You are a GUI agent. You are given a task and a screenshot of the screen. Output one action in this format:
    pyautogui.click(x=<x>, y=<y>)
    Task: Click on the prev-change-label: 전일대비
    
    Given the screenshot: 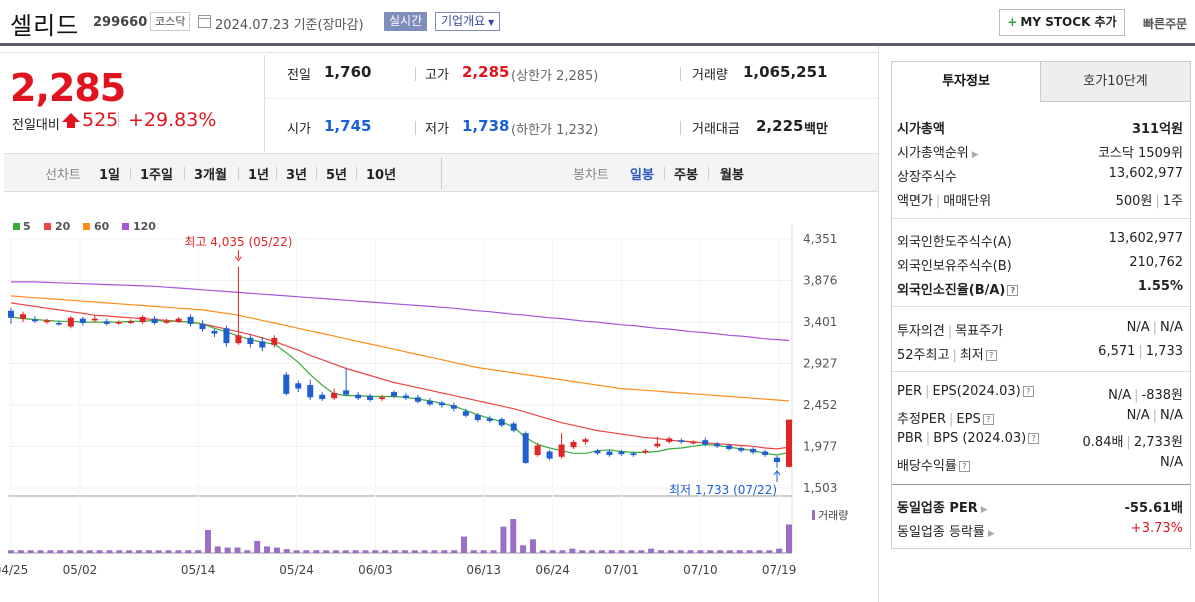 What is the action you would take?
    pyautogui.click(x=36, y=125)
    